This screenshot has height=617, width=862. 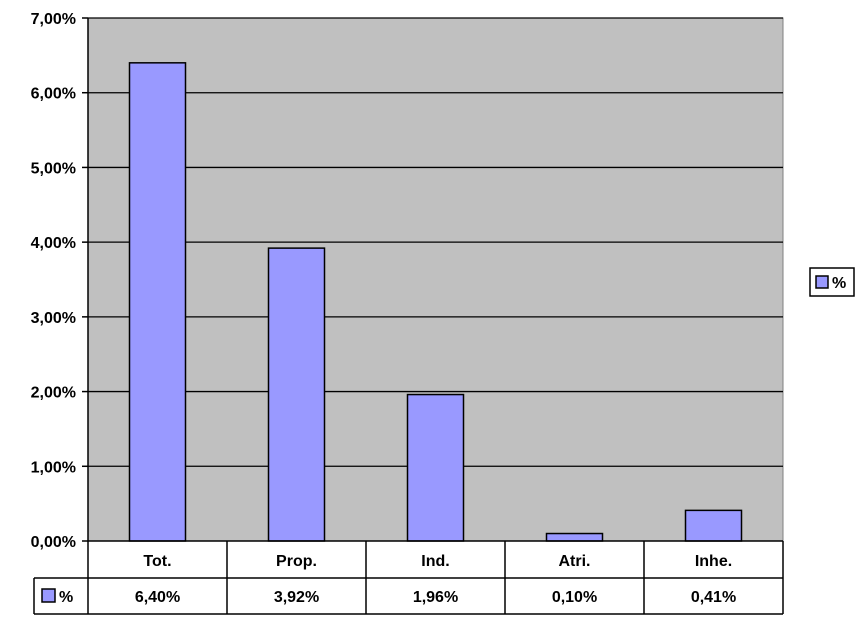 I want to click on bar-inhe, so click(x=713, y=525).